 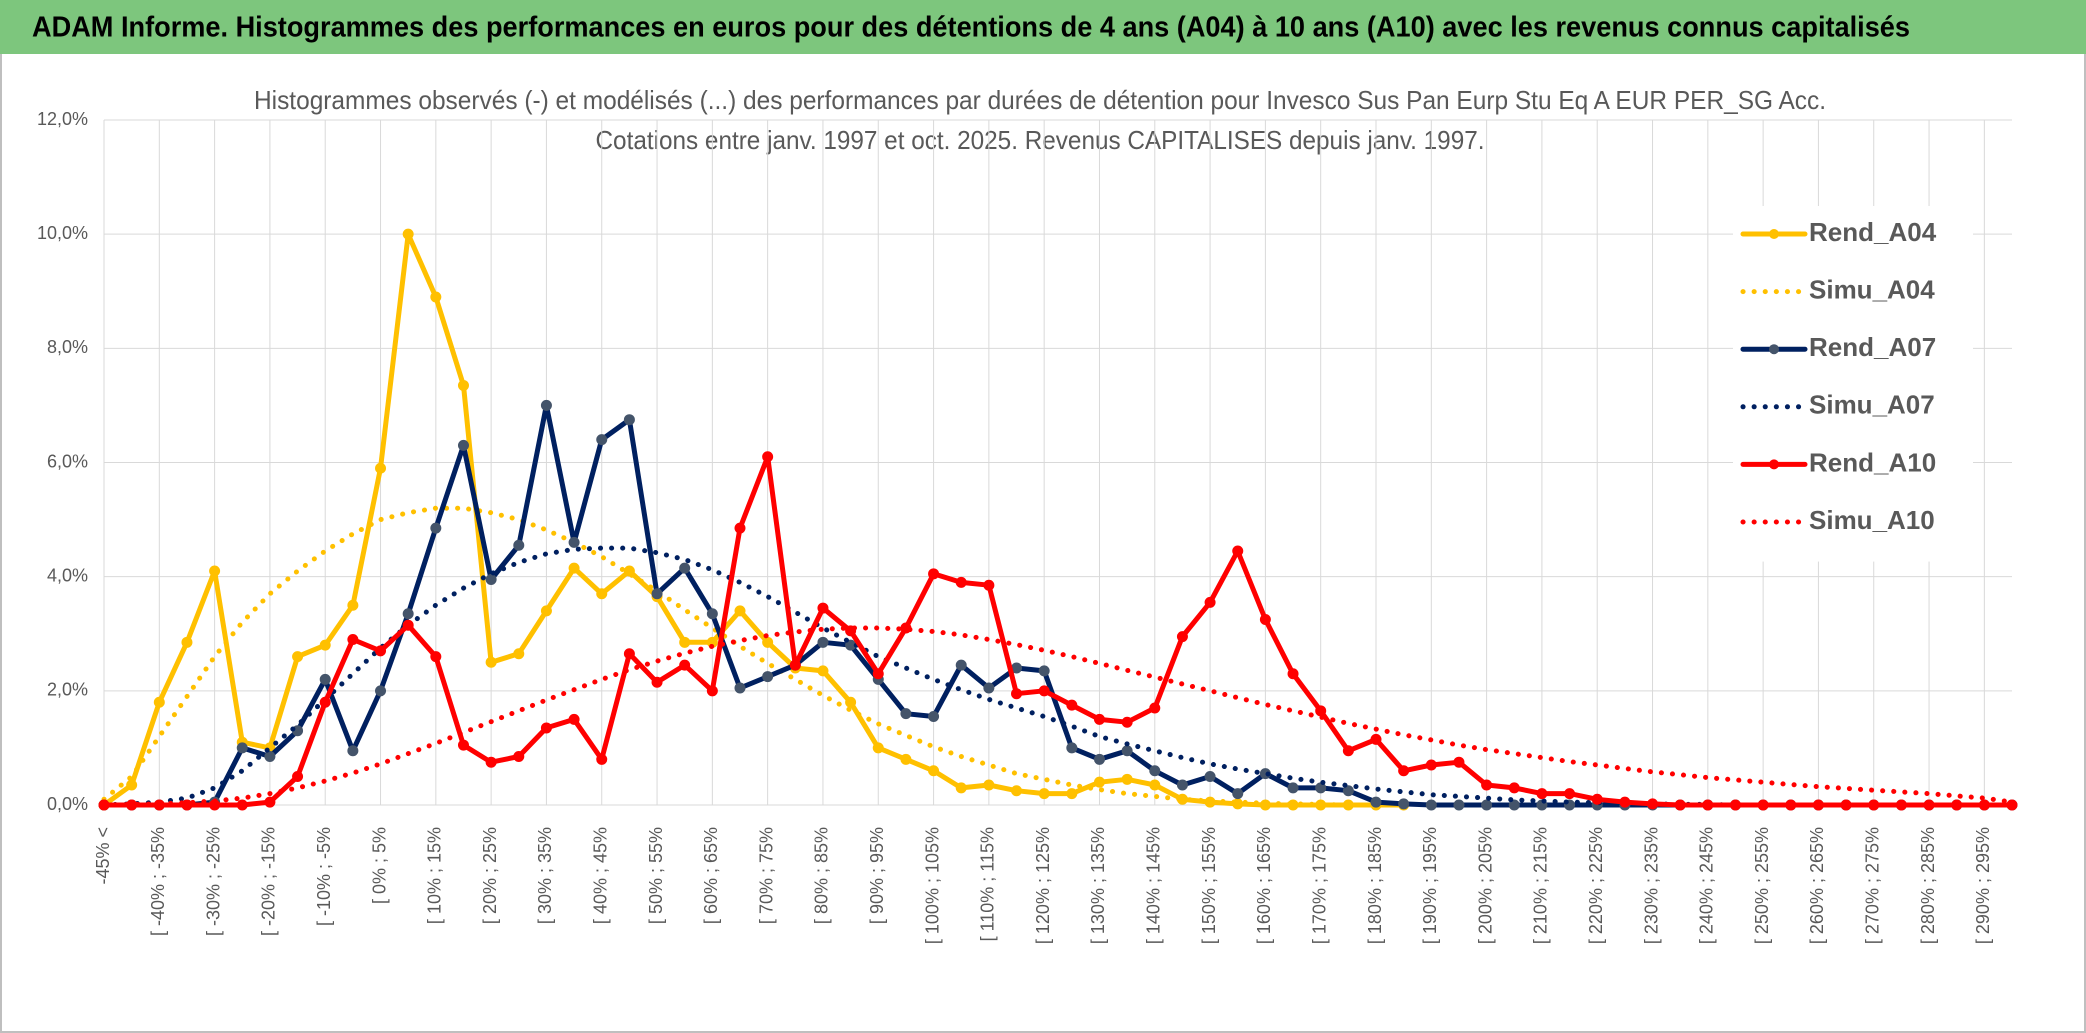 I want to click on x-tick-label: [ 140% ; 145%, so click(x=1154, y=885).